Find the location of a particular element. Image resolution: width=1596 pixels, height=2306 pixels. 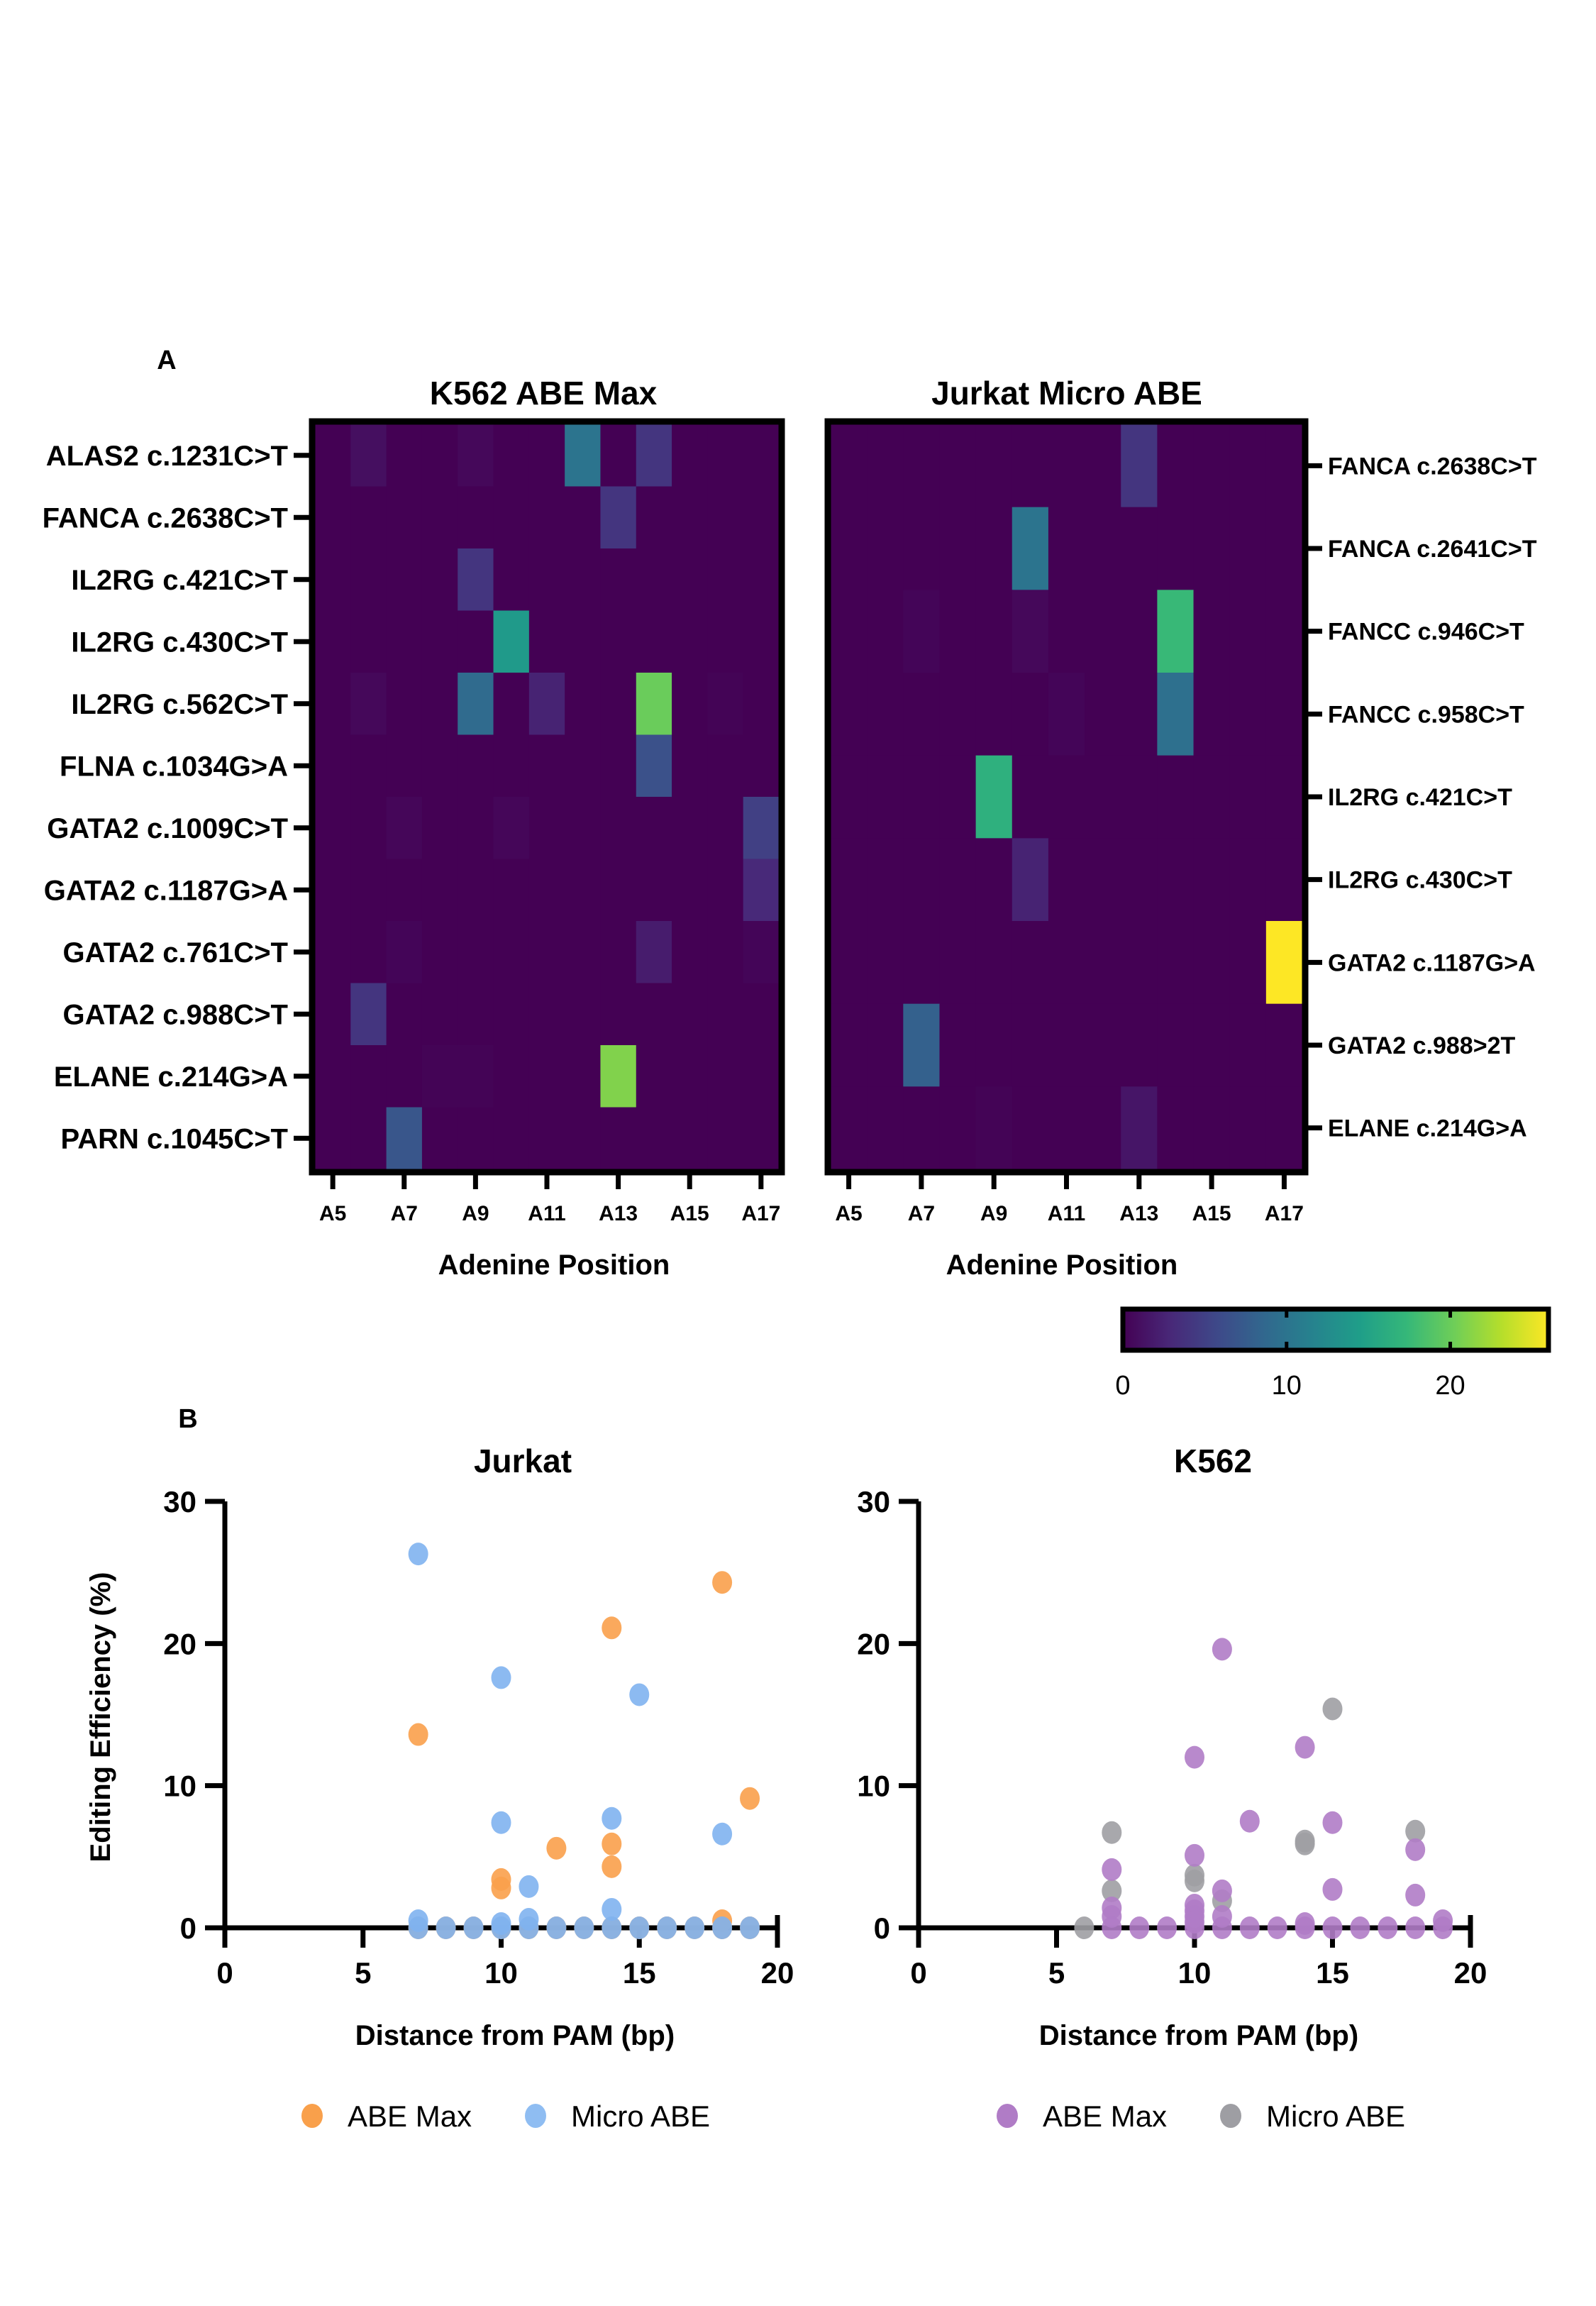

scatter-jurkat-x-label: Distance from PAM (bp) is located at coordinates (515, 2035).